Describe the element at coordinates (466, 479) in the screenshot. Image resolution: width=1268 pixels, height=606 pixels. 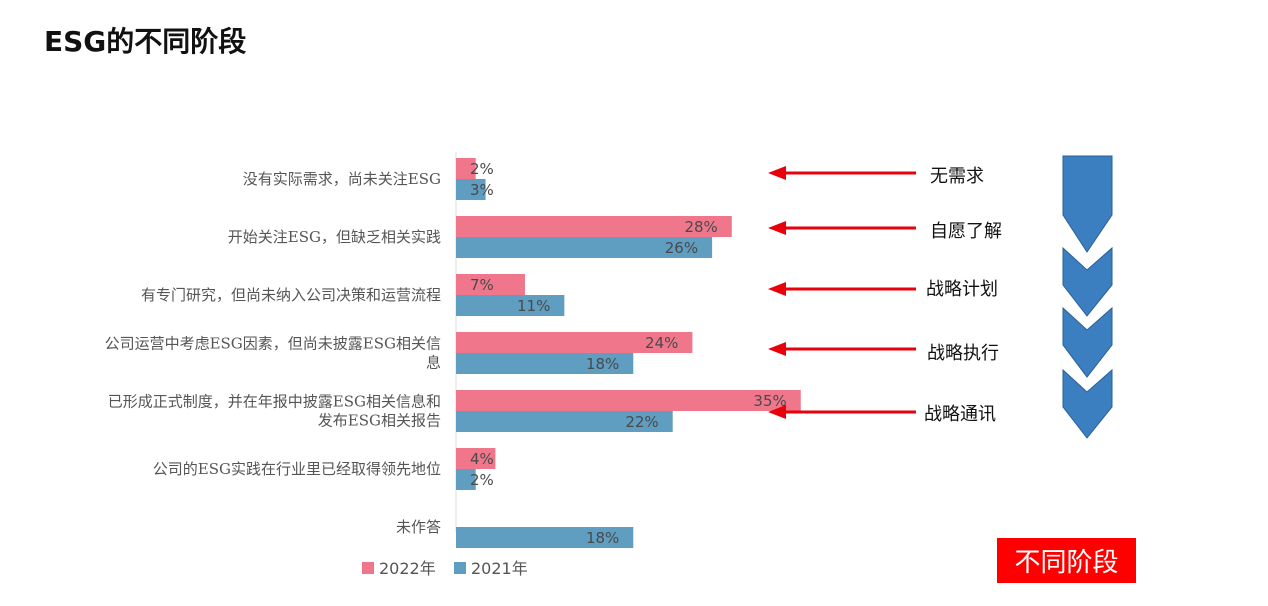
I see `bar-2021年-5` at that location.